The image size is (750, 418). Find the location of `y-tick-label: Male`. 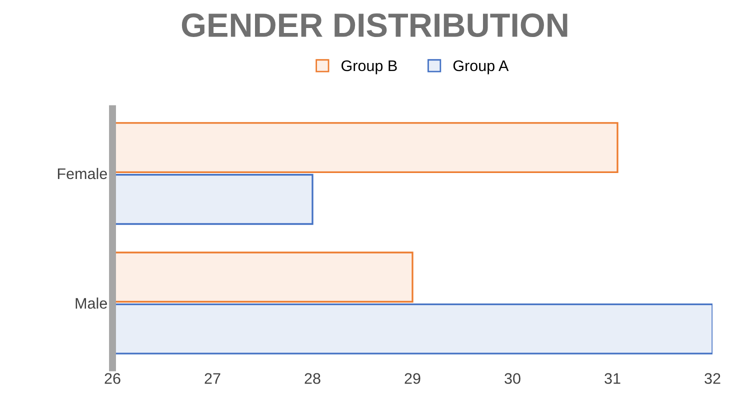

y-tick-label: Male is located at coordinates (91, 303).